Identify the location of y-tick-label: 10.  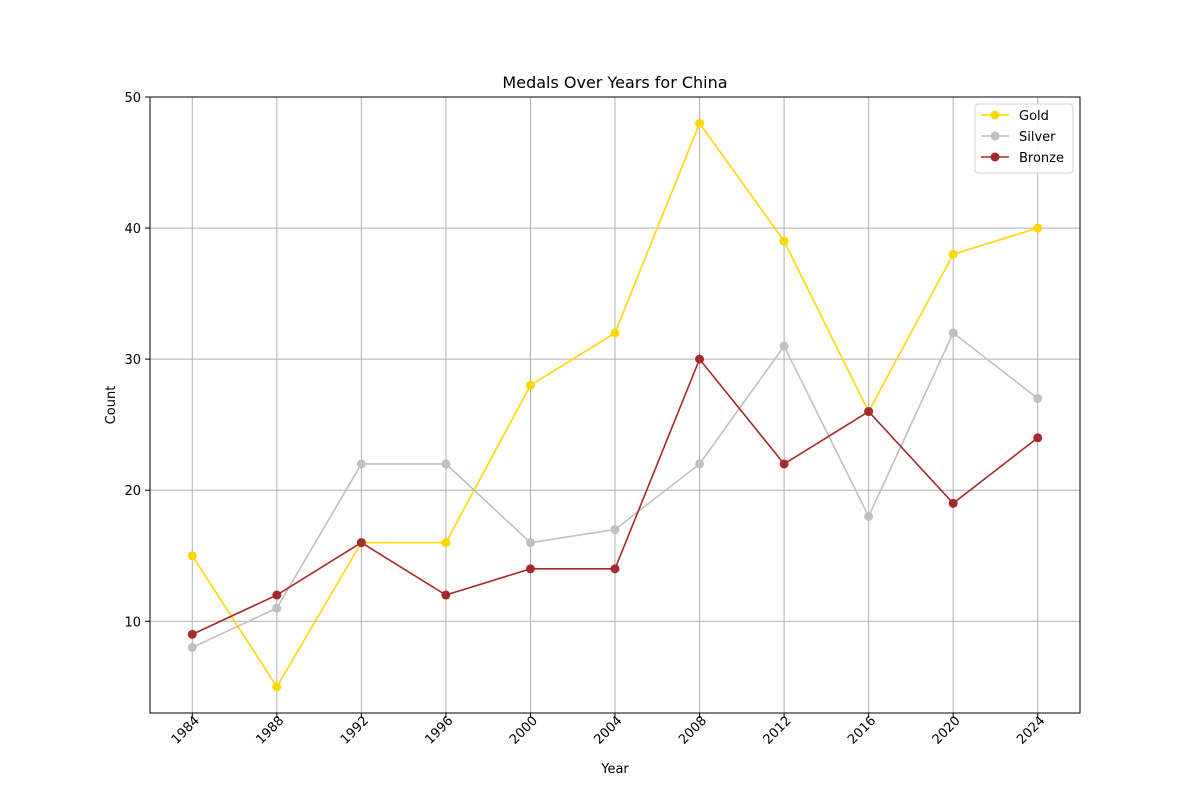
(132, 622).